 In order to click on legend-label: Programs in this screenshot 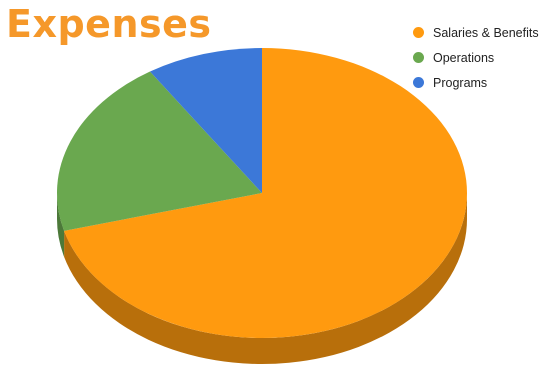, I will do `click(460, 82)`.